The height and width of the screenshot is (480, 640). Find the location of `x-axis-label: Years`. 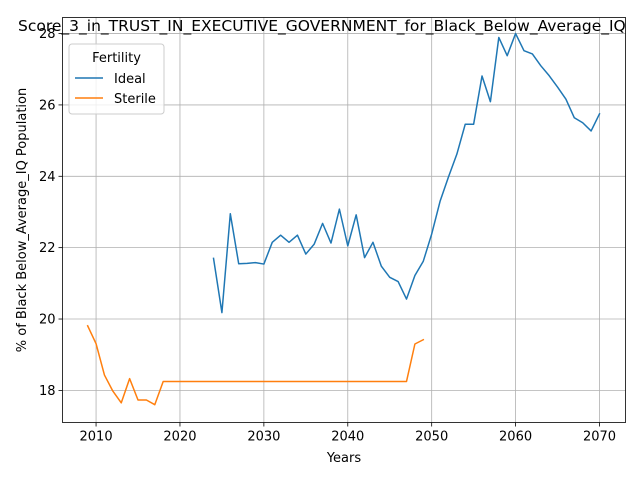

x-axis-label: Years is located at coordinates (344, 458).